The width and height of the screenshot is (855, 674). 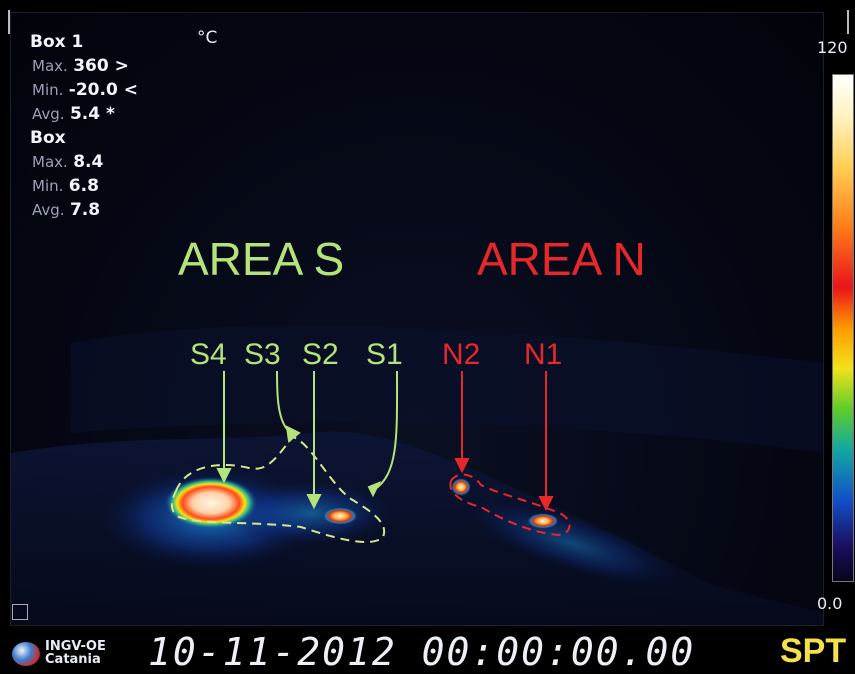 What do you see at coordinates (48, 210) in the screenshot?
I see `box-avg-label: Avg.` at bounding box center [48, 210].